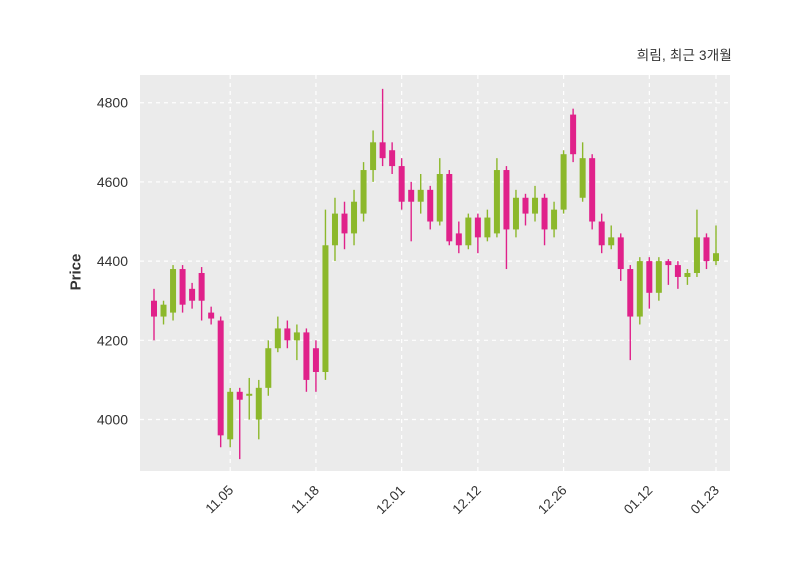 The width and height of the screenshot is (800, 575). I want to click on x-tick-label: 12.26, so click(552, 500).